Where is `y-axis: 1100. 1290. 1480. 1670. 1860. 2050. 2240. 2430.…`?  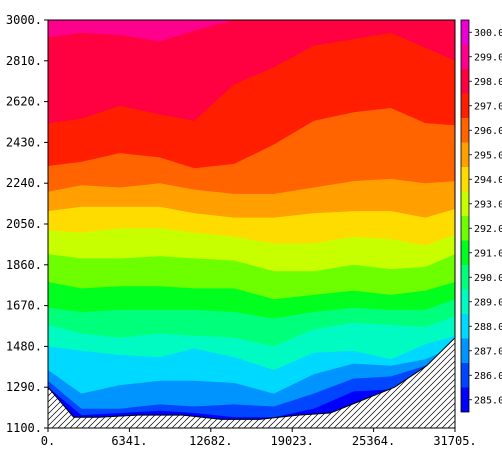 y-axis: 1100. 1290. 1480. 1670. 1860. 2050. 2240. 2430.… is located at coordinates (27, 224).